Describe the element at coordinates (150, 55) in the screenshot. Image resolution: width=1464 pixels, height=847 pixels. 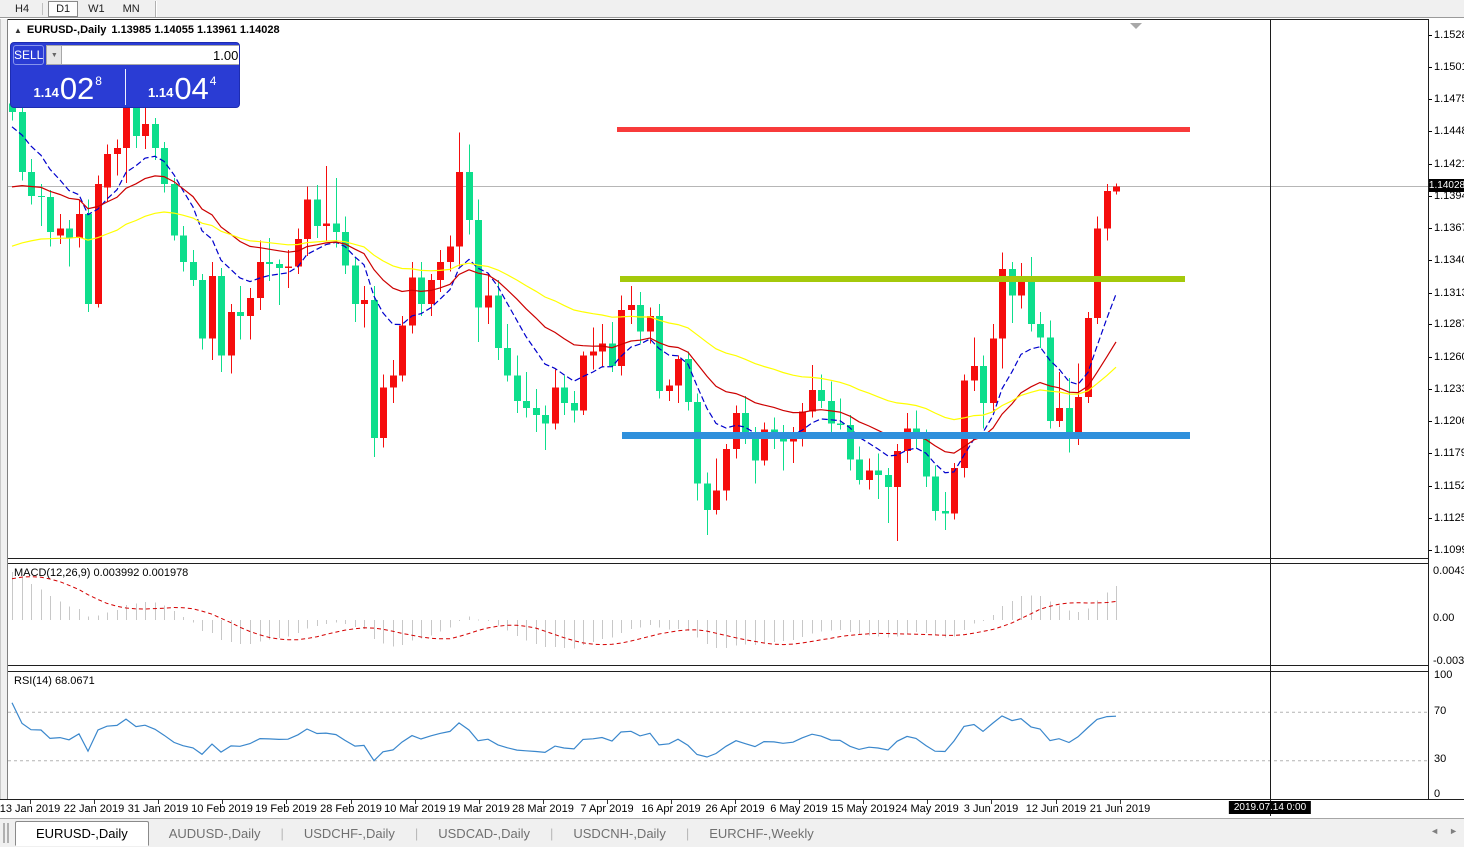
I see `volume-input` at that location.